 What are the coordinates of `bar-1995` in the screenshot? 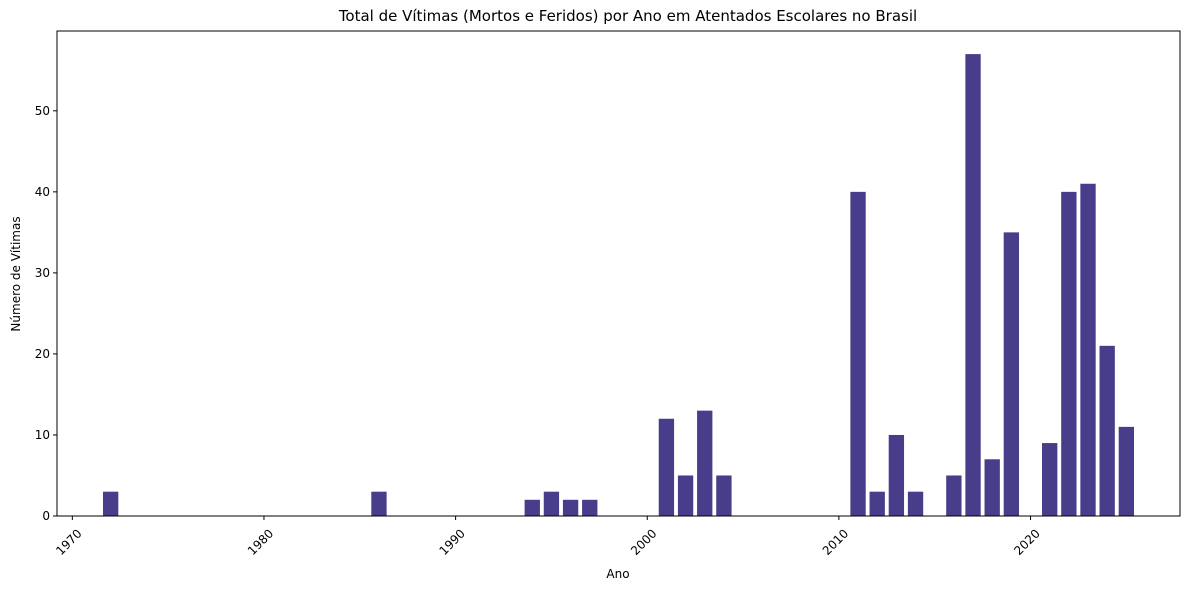 It's located at (551, 503).